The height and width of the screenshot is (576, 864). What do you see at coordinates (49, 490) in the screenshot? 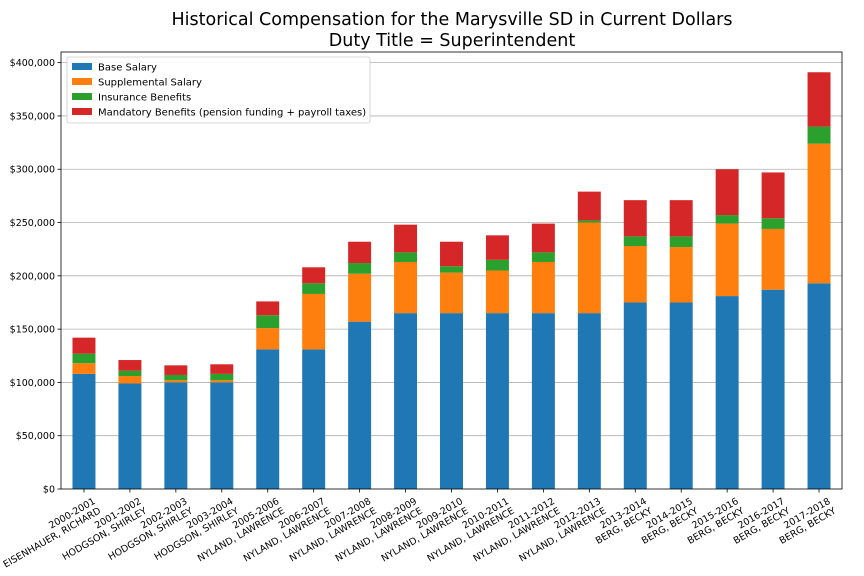
I see `y-tick-label: $0` at bounding box center [49, 490].